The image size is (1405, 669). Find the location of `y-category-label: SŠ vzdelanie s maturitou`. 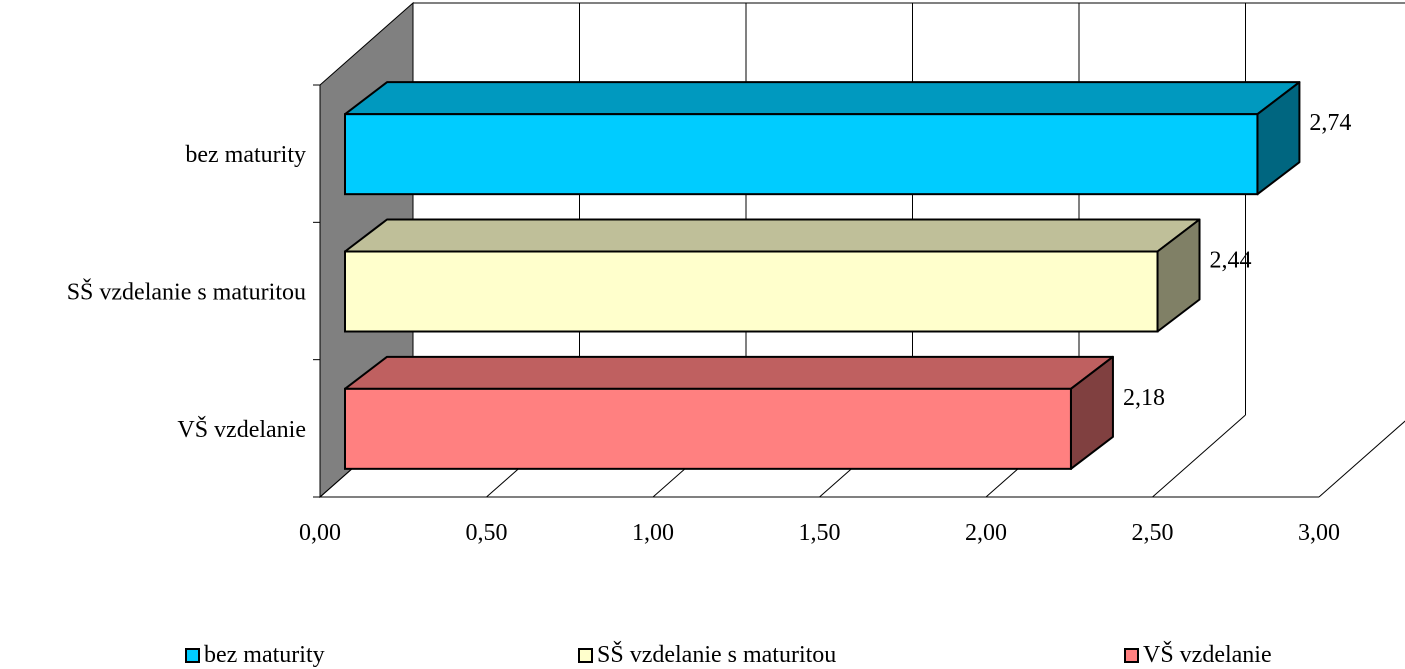

y-category-label: SŠ vzdelanie s maturitou is located at coordinates (186, 292).